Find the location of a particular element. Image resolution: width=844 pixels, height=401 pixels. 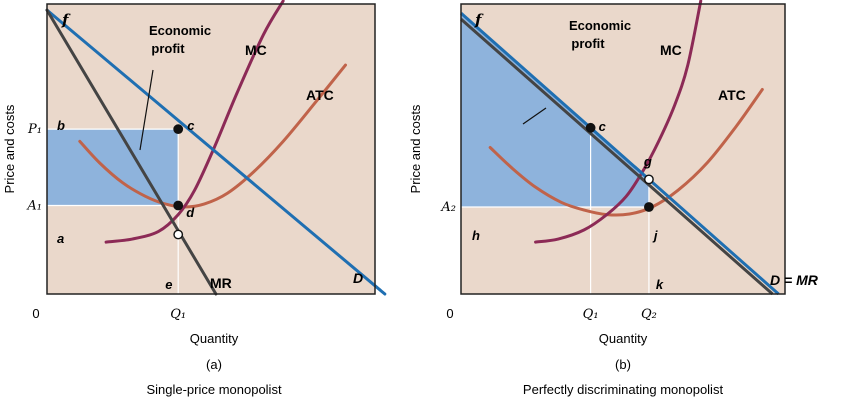

panel-b-profit-annotation-line-1: Economic is located at coordinates (600, 25).